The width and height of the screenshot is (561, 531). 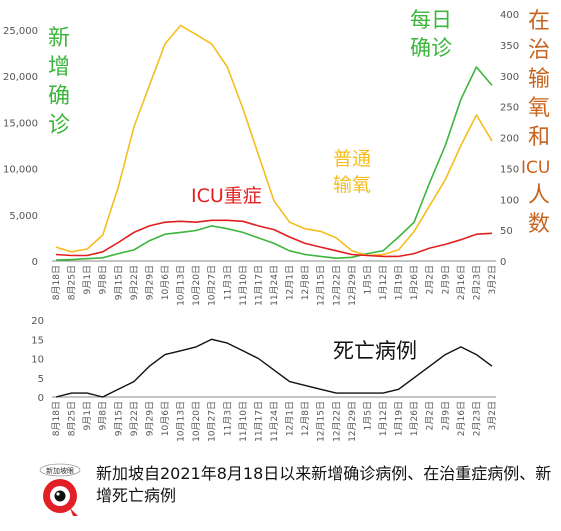 What do you see at coordinates (509, 77) in the screenshot?
I see `y-right-tick-label: 300` at bounding box center [509, 77].